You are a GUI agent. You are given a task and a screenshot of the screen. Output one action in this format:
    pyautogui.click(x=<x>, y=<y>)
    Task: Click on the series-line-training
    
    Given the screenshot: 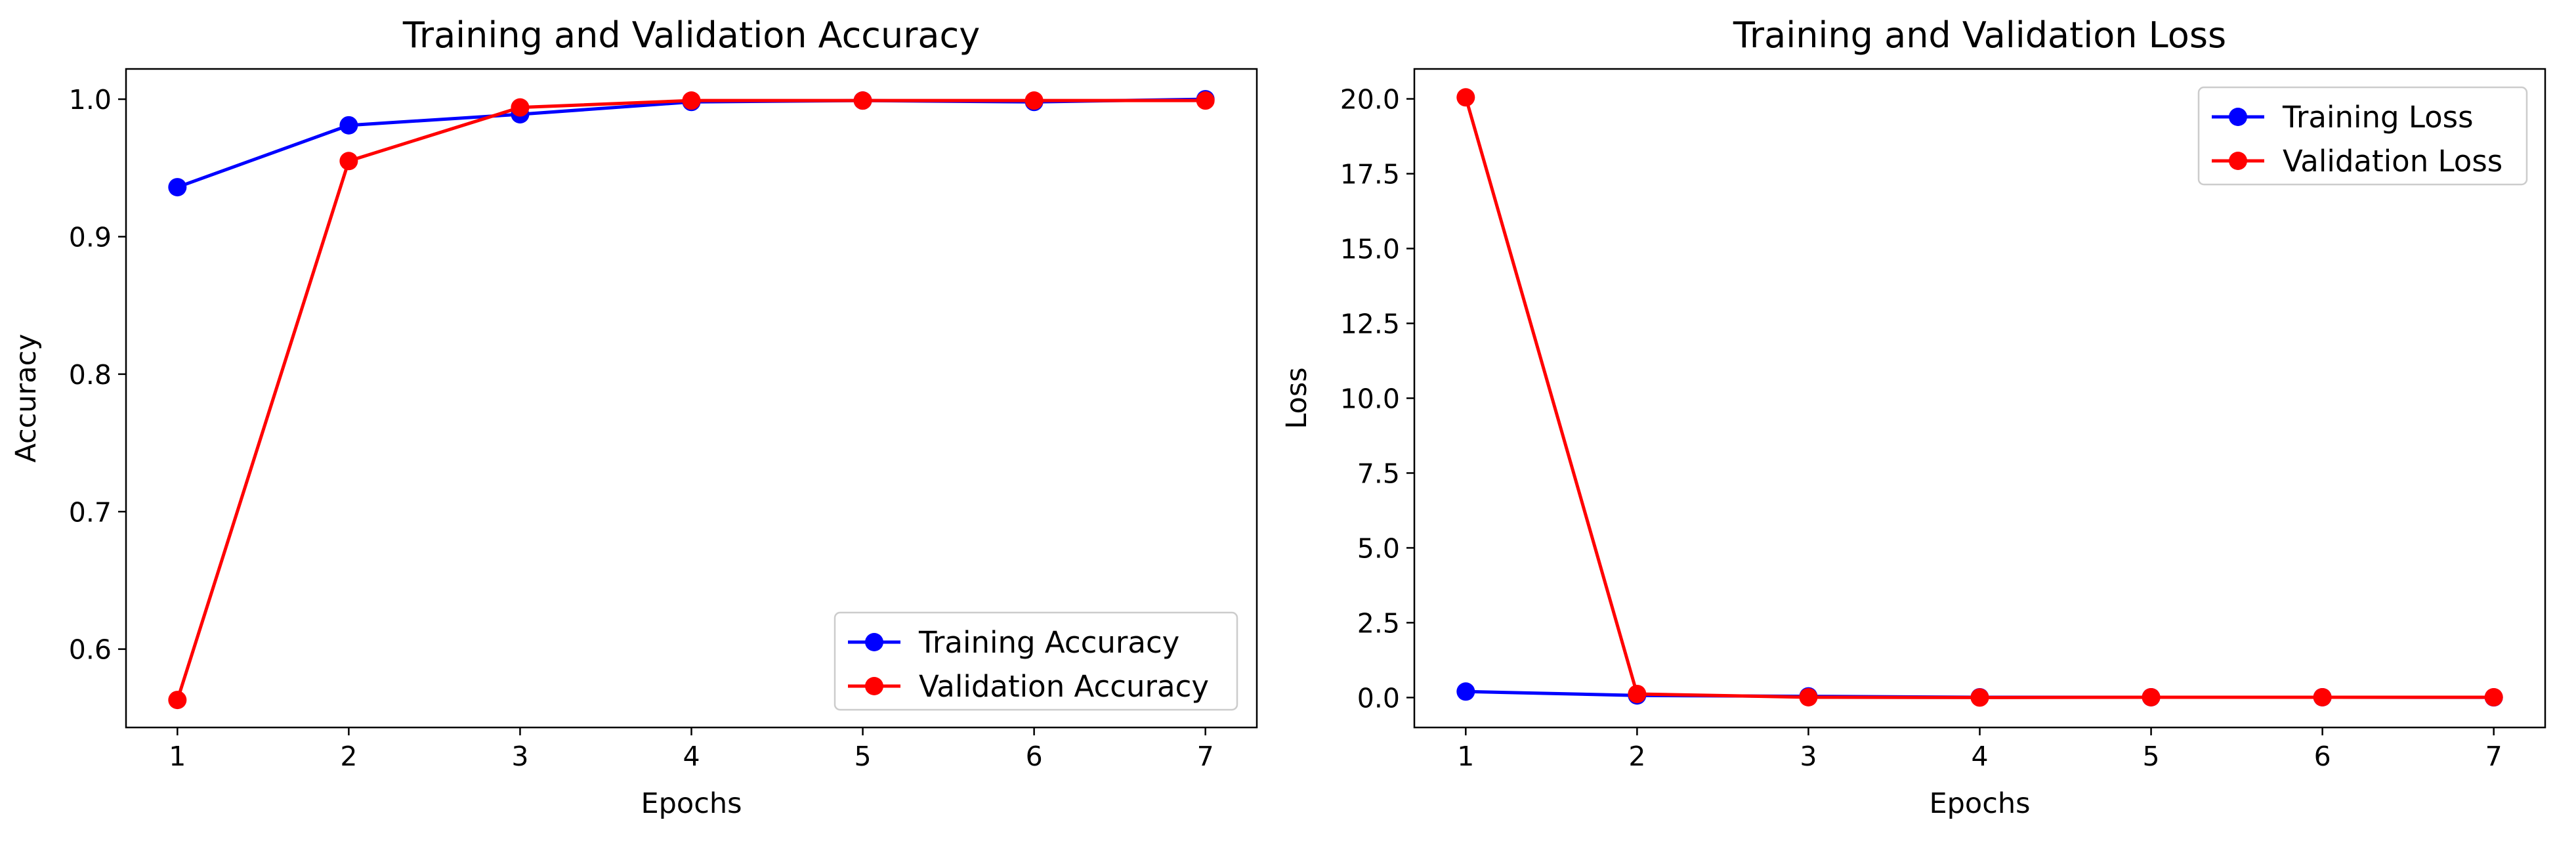 What is the action you would take?
    pyautogui.click(x=691, y=143)
    